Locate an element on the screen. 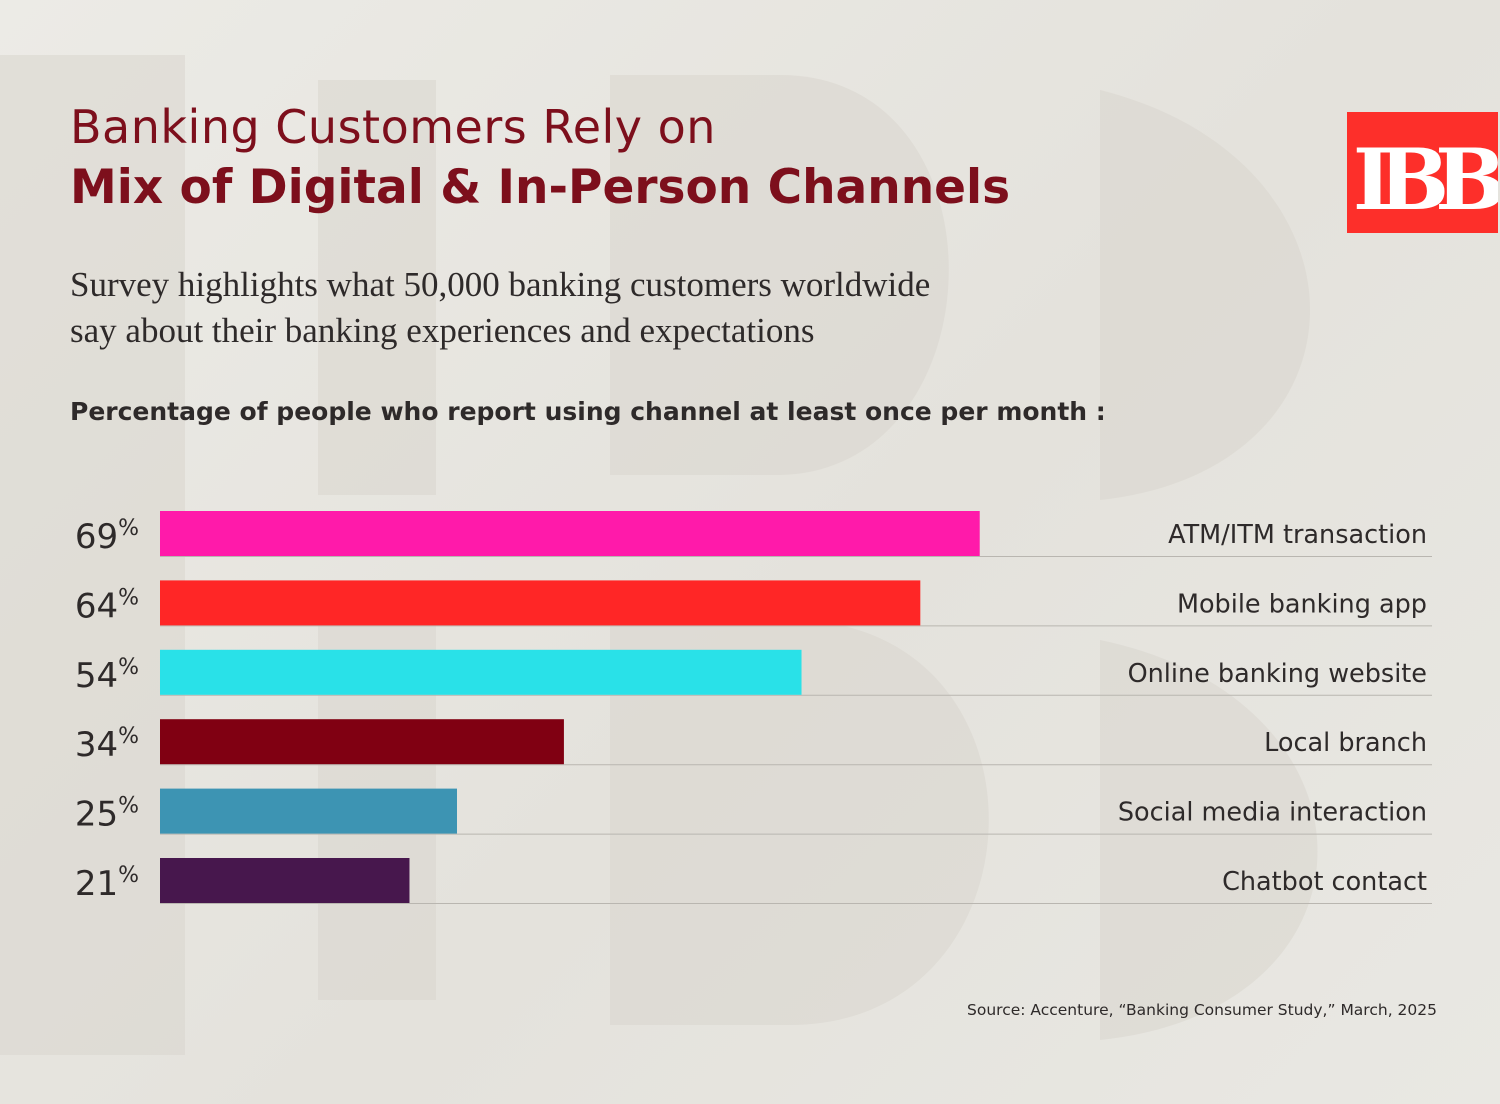  bar-row: 64% Mobile banking app is located at coordinates (753, 603).